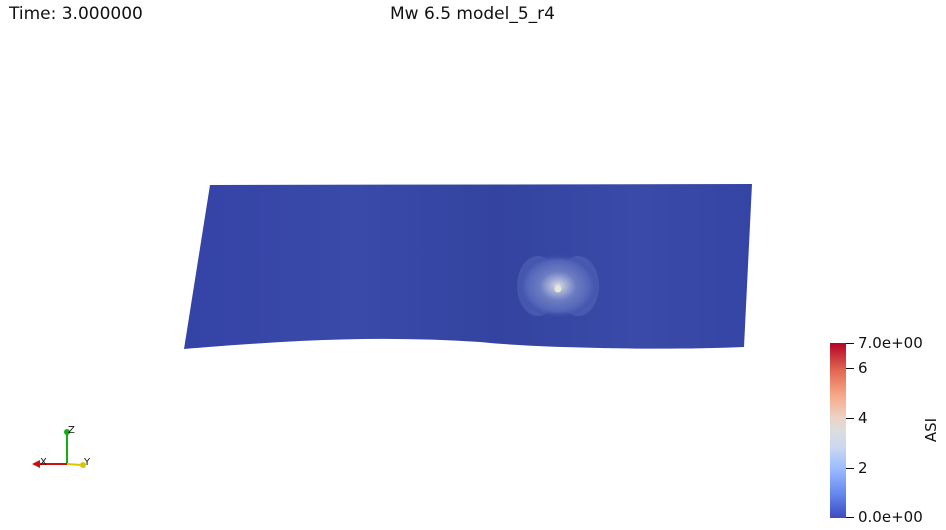 Image resolution: width=946 pixels, height=530 pixels. What do you see at coordinates (61, 446) in the screenshot?
I see `orientation-axes: Z X Y` at bounding box center [61, 446].